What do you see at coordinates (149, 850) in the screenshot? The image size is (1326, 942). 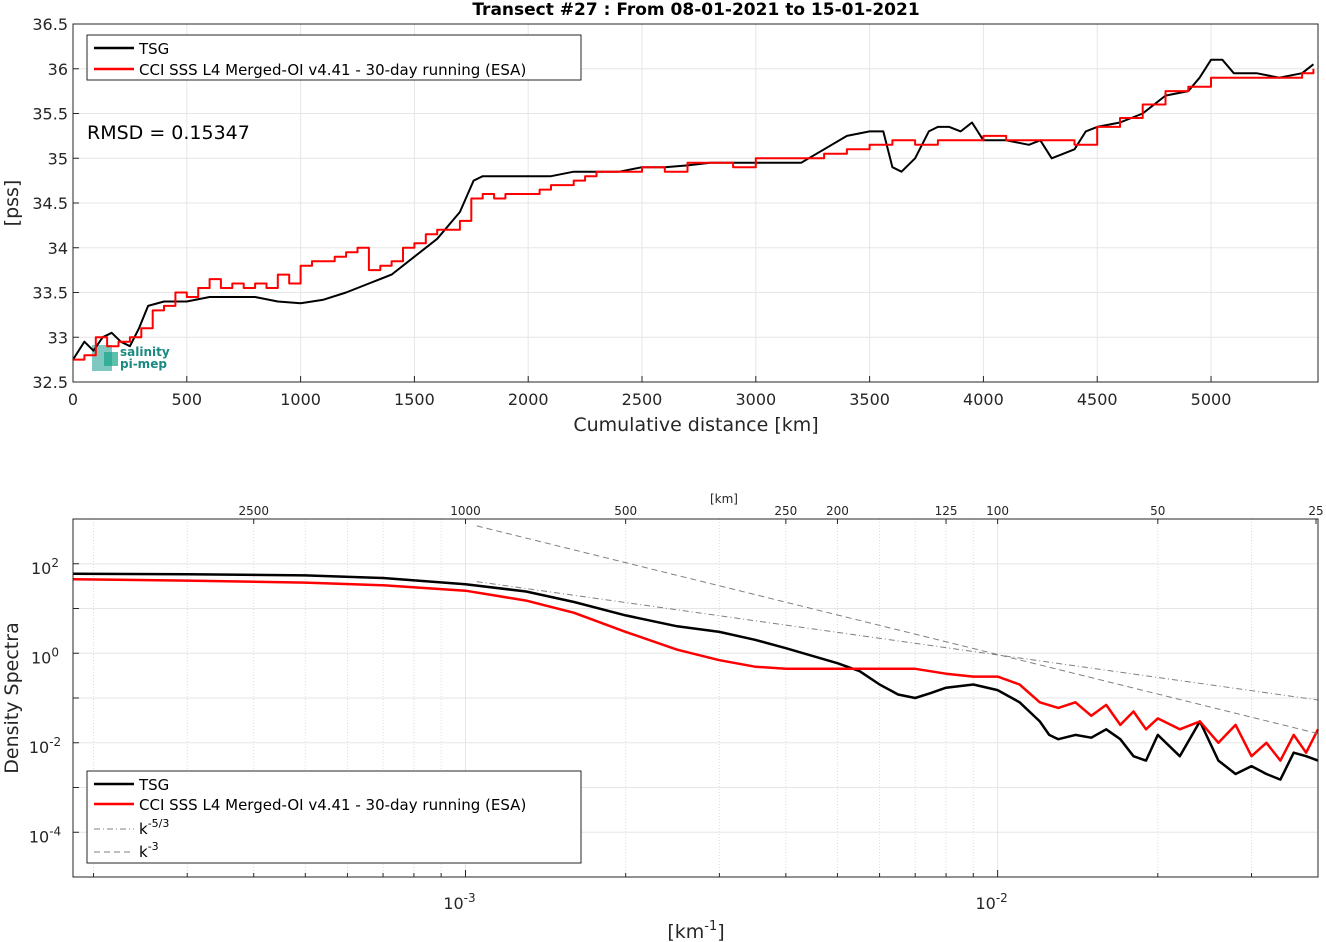 I see `bottom-legend-label-k3: k-3` at bounding box center [149, 850].